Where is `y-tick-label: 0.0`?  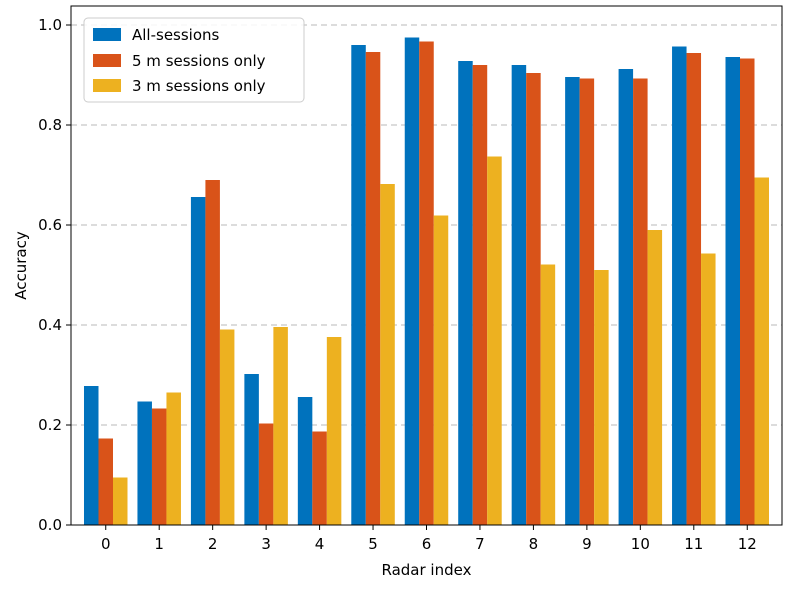 y-tick-label: 0.0 is located at coordinates (50, 525).